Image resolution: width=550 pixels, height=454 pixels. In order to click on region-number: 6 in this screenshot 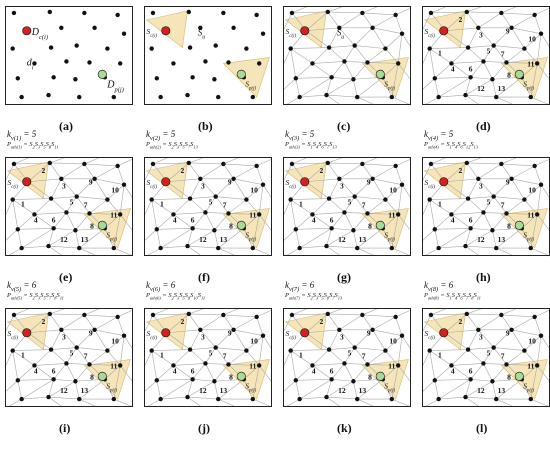, I will do `click(193, 219)`.